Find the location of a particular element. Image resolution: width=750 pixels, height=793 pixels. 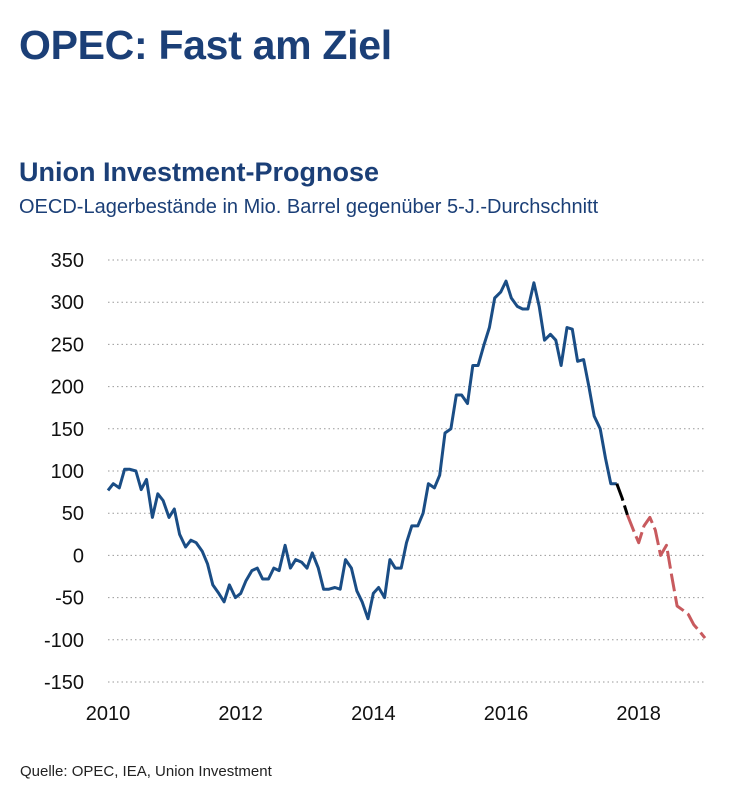

y-tick-label: 350 is located at coordinates (67, 261).